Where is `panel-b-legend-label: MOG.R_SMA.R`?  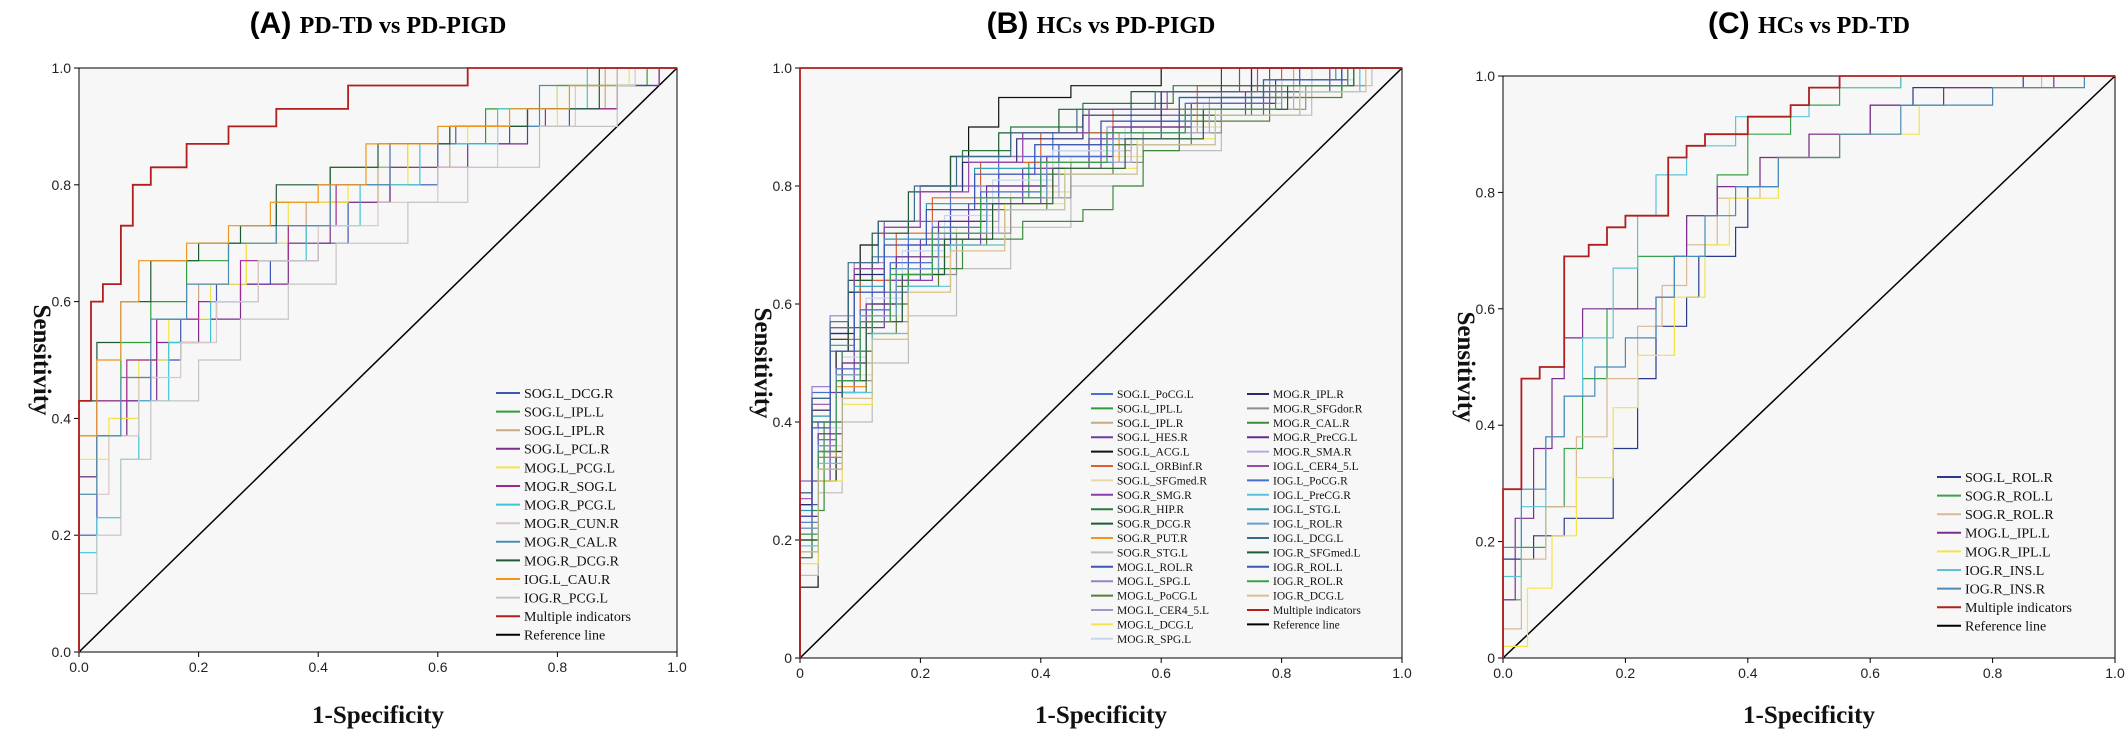
panel-b-legend-label: MOG.R_SMA.R is located at coordinates (1312, 453).